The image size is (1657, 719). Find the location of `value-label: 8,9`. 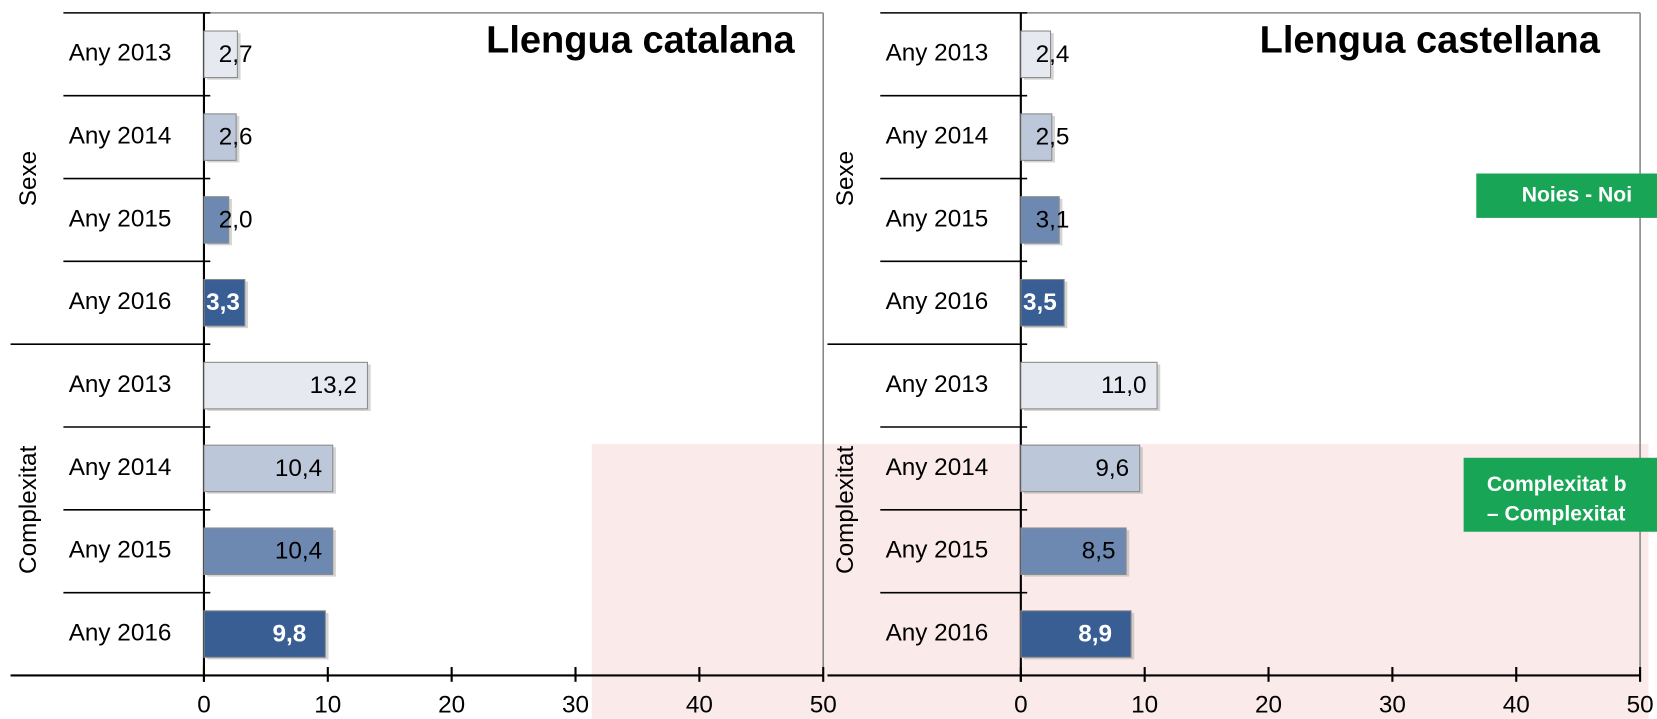

value-label: 8,9 is located at coordinates (1095, 634).